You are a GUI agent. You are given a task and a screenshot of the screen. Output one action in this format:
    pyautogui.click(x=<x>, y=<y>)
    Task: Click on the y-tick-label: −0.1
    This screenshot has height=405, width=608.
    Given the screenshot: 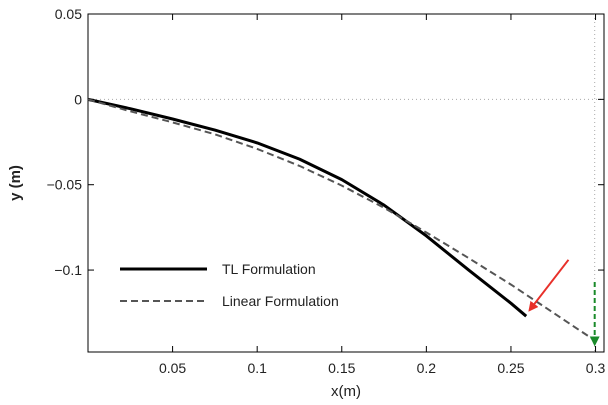 What is the action you would take?
    pyautogui.click(x=68, y=270)
    